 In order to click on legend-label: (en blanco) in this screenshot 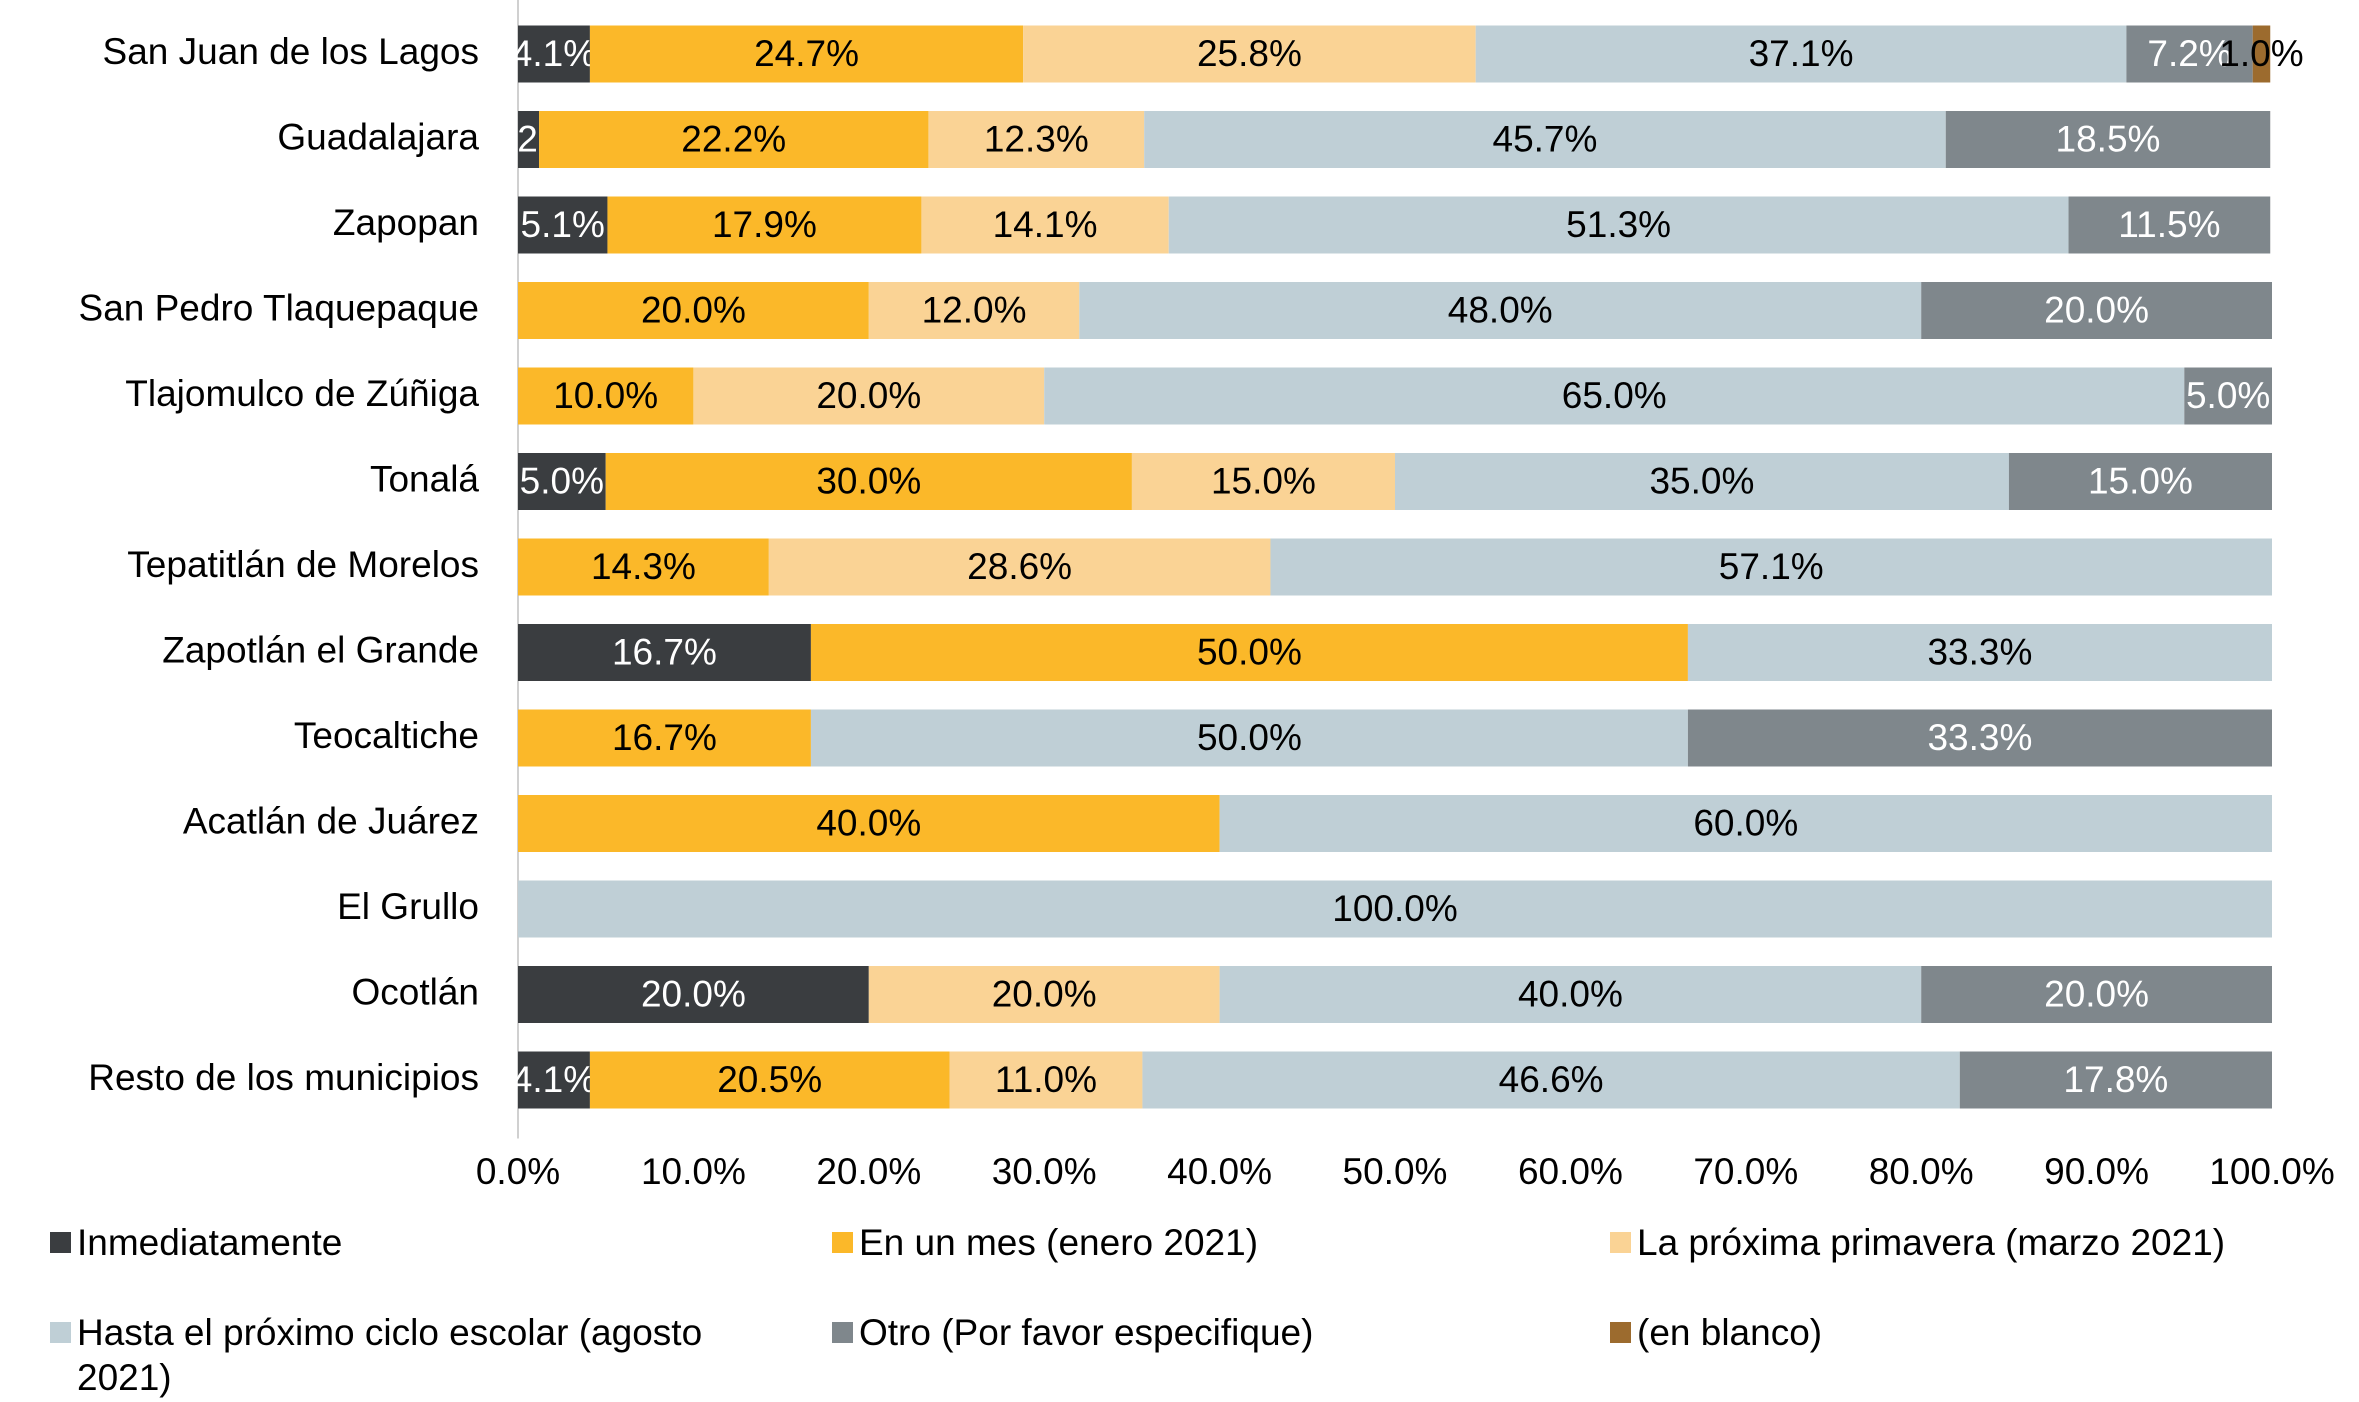, I will do `click(1730, 1332)`.